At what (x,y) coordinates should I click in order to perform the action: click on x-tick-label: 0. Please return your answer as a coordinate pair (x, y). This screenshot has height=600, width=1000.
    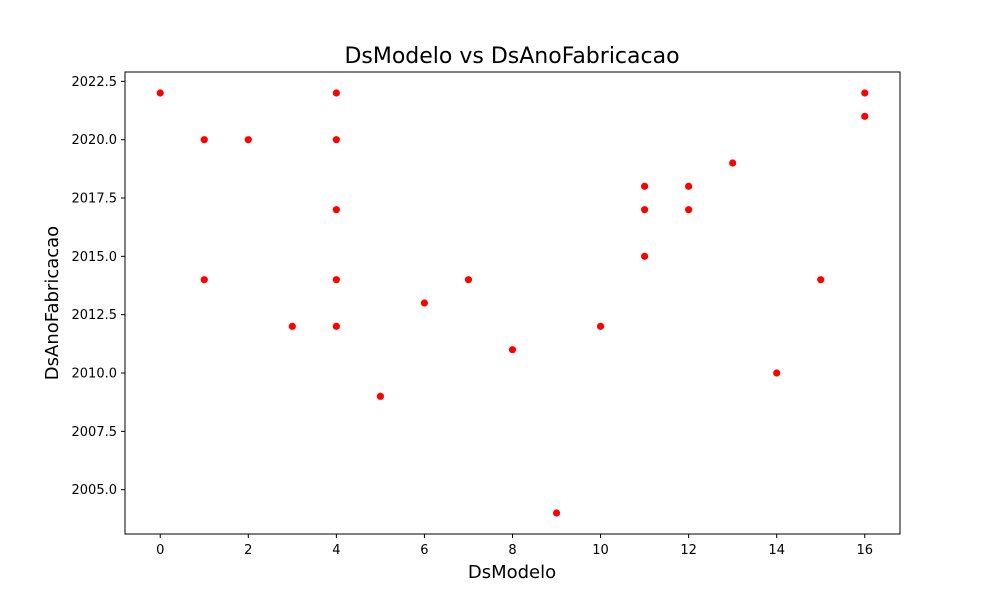
    Looking at the image, I should click on (160, 550).